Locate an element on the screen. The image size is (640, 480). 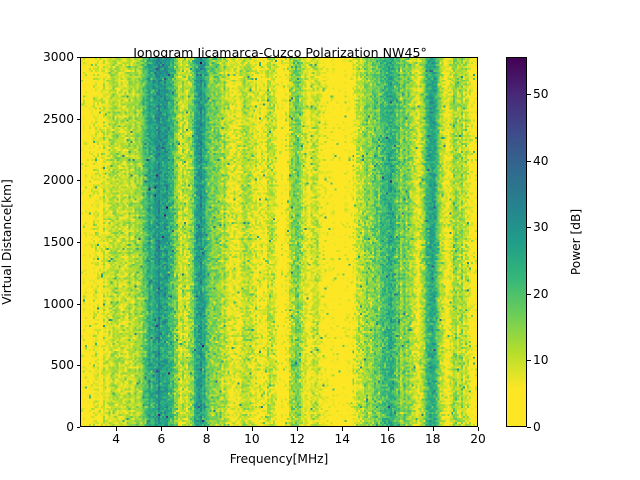
x-tick-label: 20 is located at coordinates (478, 439).